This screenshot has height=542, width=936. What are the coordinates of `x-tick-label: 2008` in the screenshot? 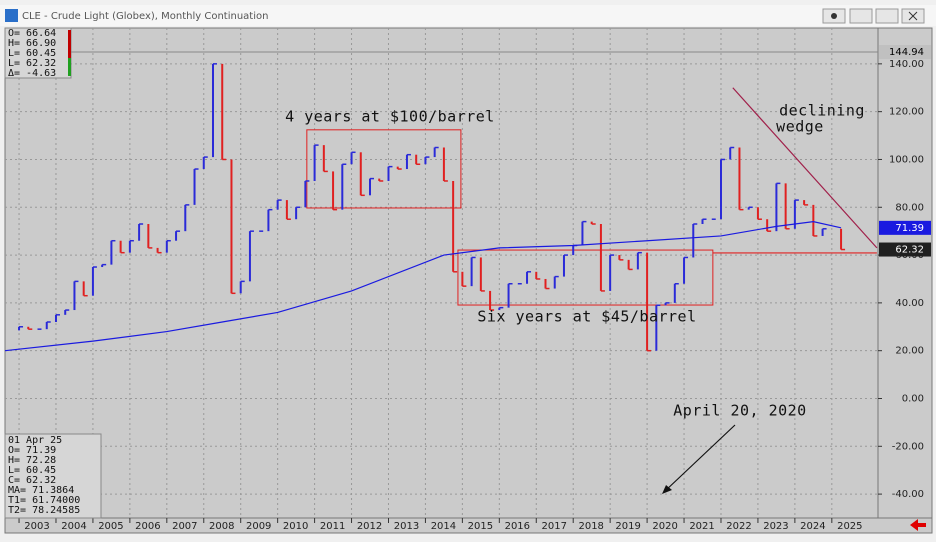 It's located at (221, 526).